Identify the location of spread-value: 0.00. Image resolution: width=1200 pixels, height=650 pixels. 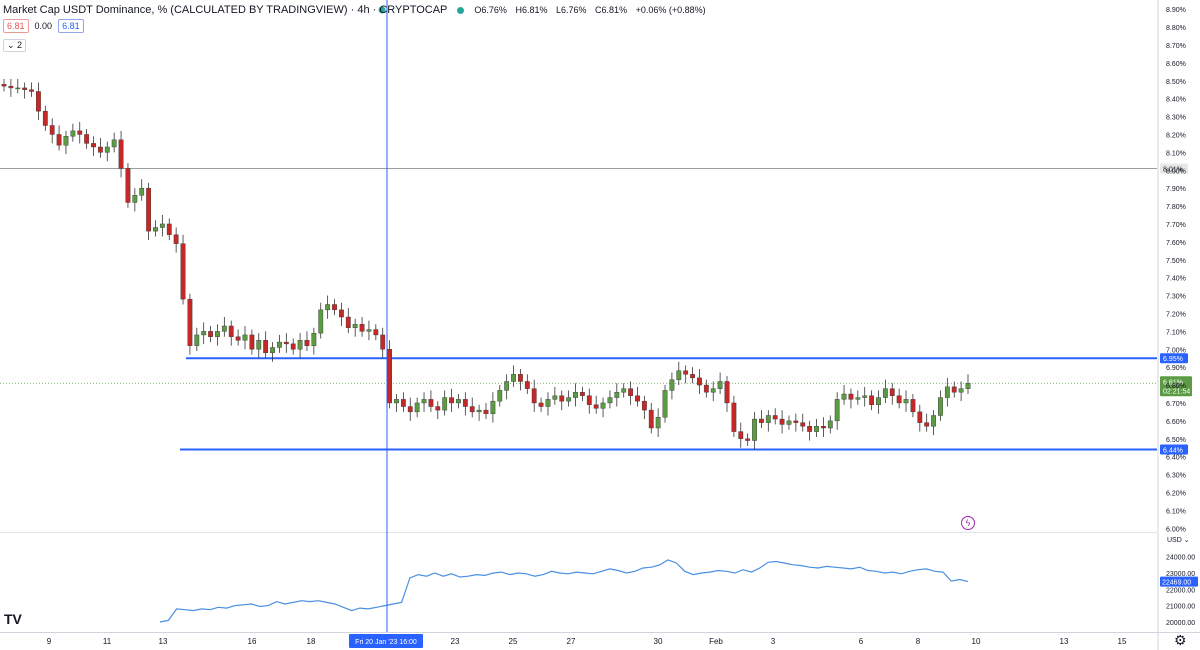
(43, 26).